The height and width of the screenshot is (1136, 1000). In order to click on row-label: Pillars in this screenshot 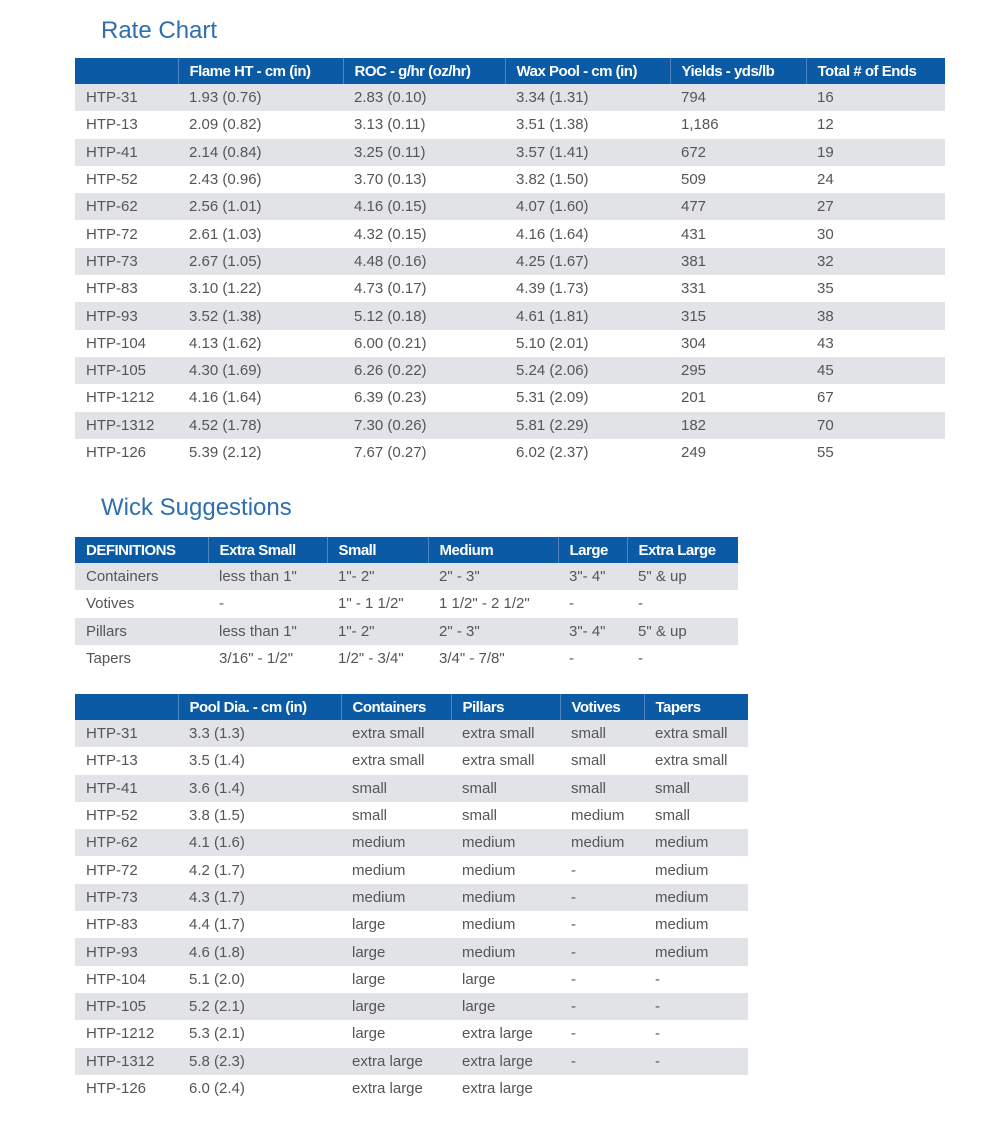, I will do `click(141, 631)`.